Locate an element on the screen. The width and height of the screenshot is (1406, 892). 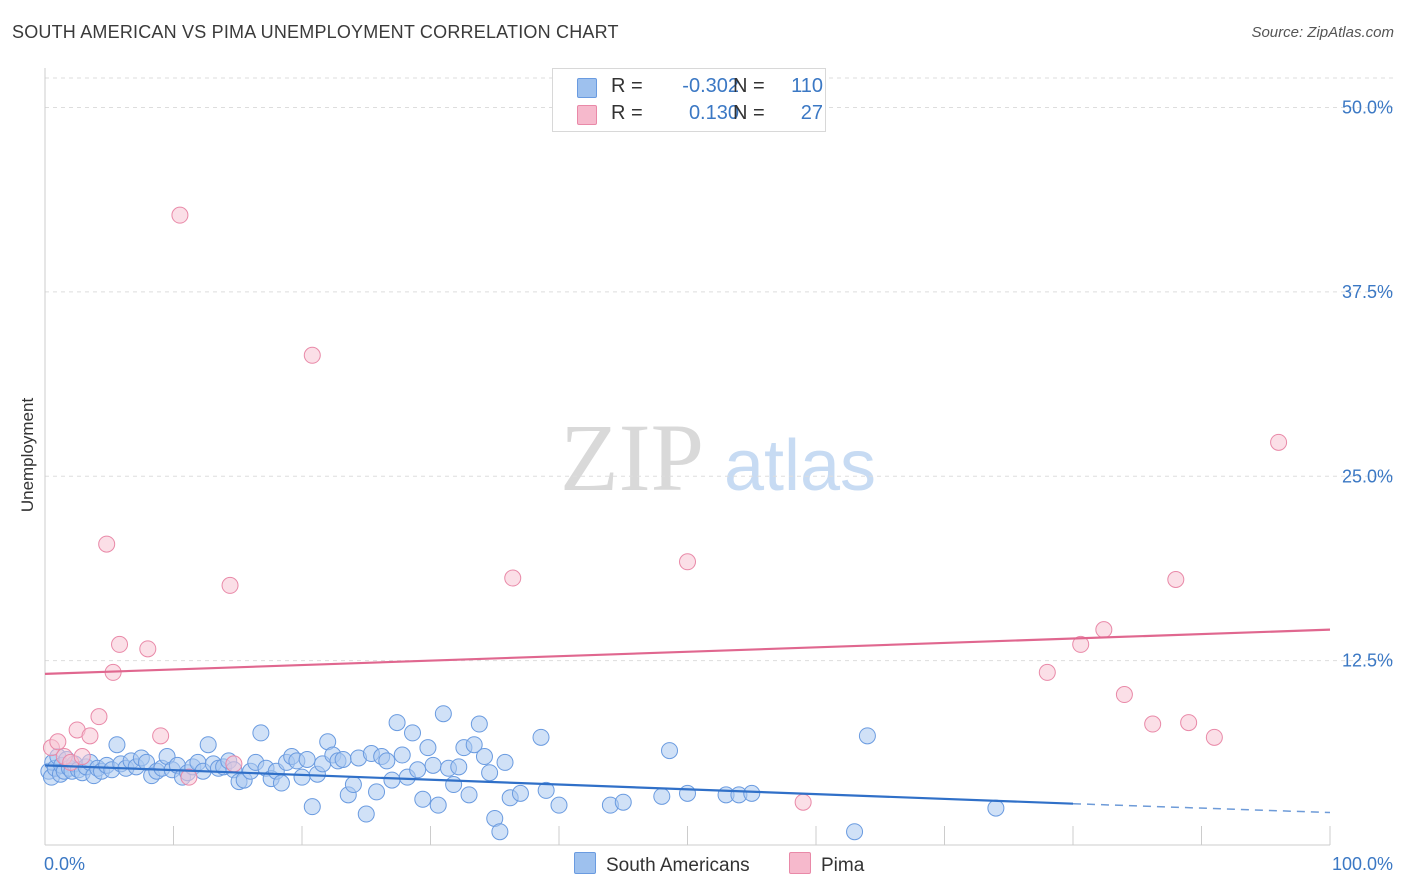
watermark-atlas: atlas is located at coordinates (800, 466).